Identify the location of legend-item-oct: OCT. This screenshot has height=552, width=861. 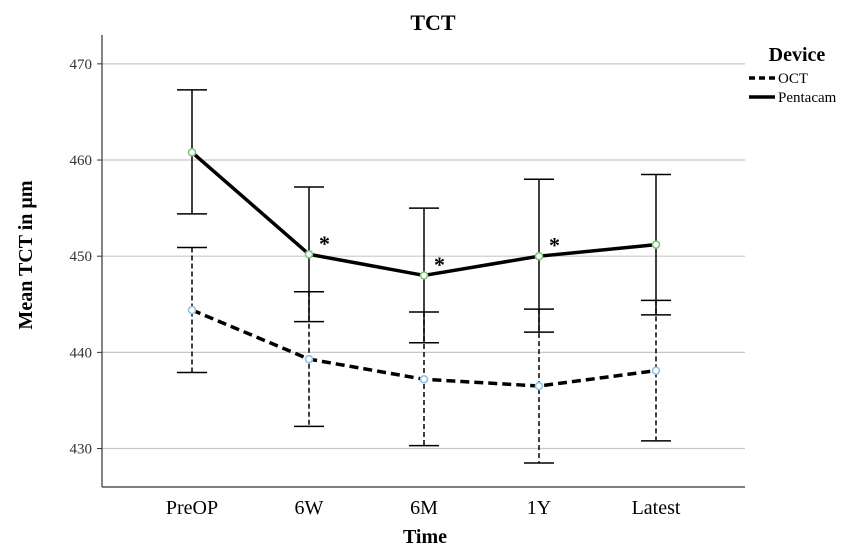
(778, 79).